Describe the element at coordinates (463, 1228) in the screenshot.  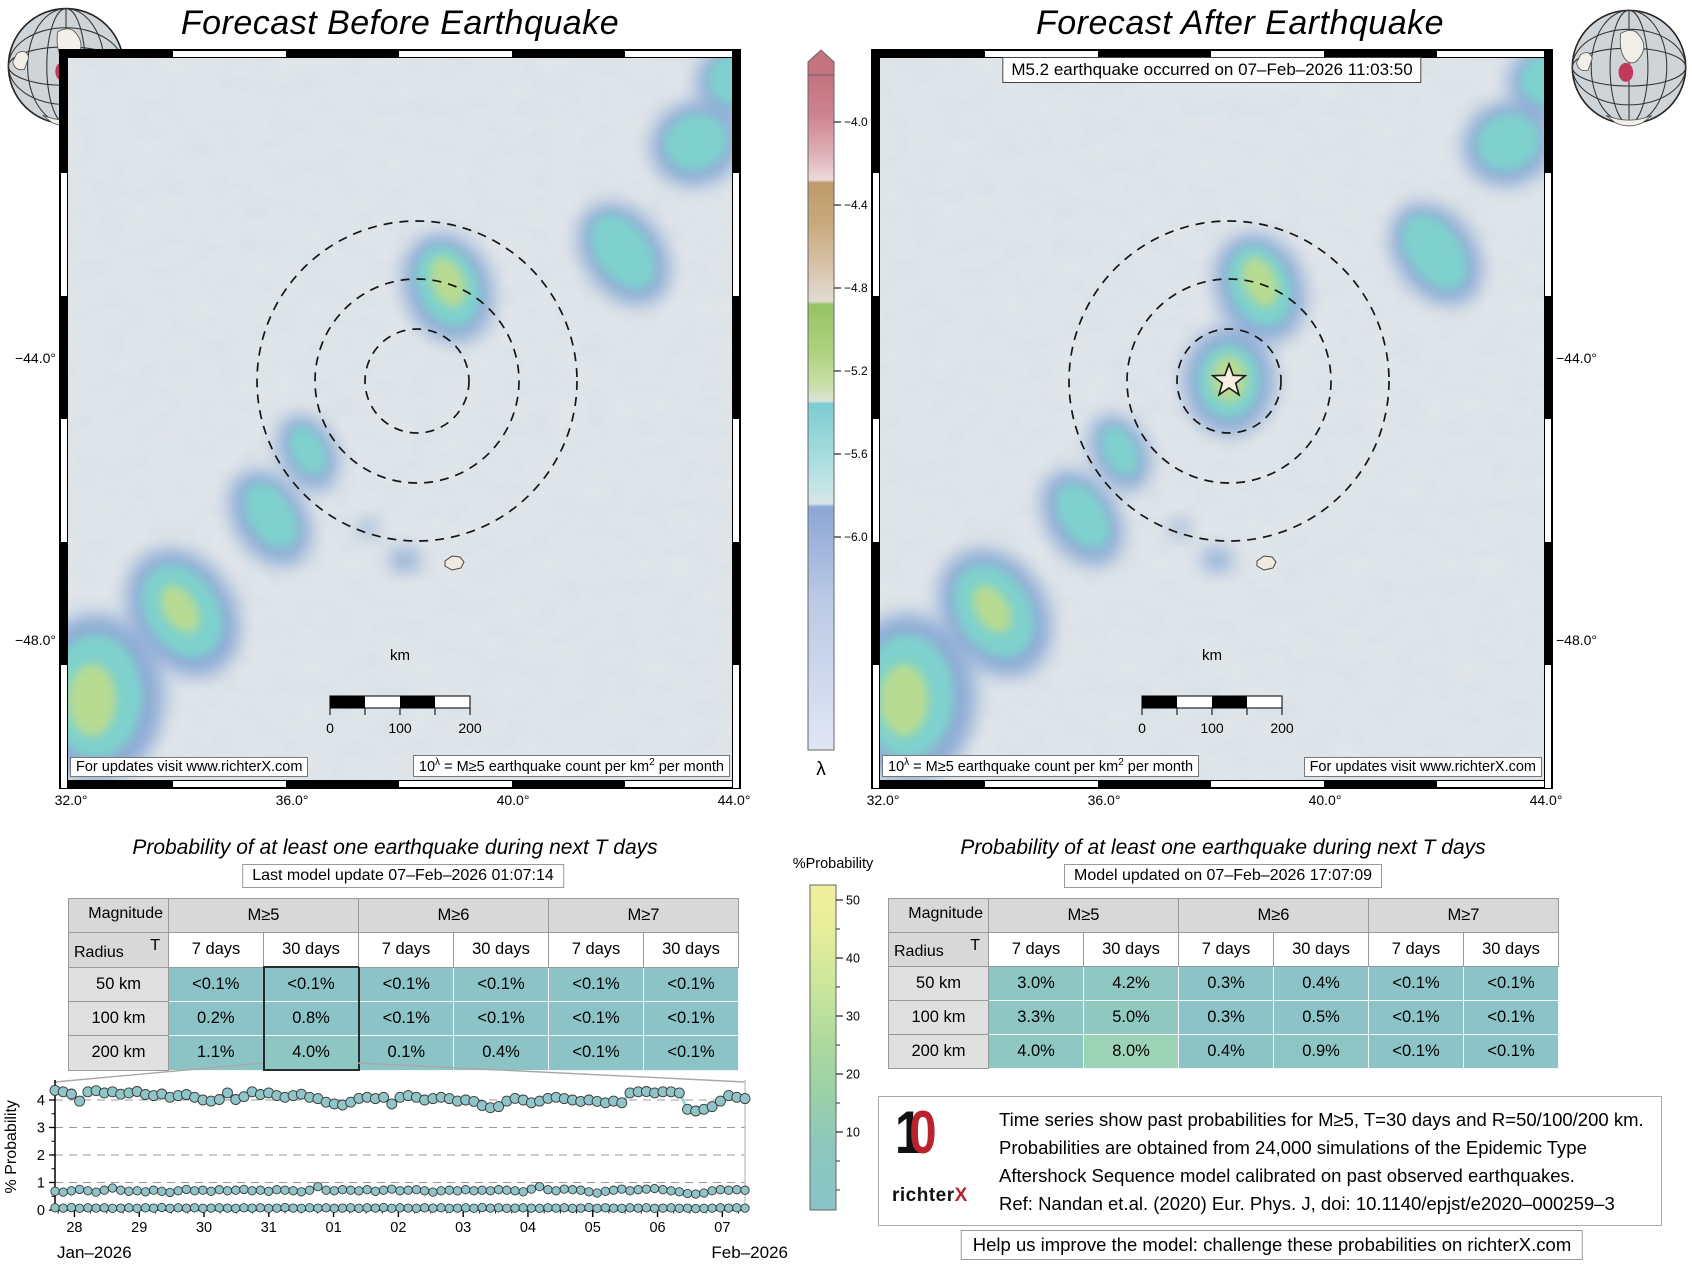
I see `svg-text: 03` at that location.